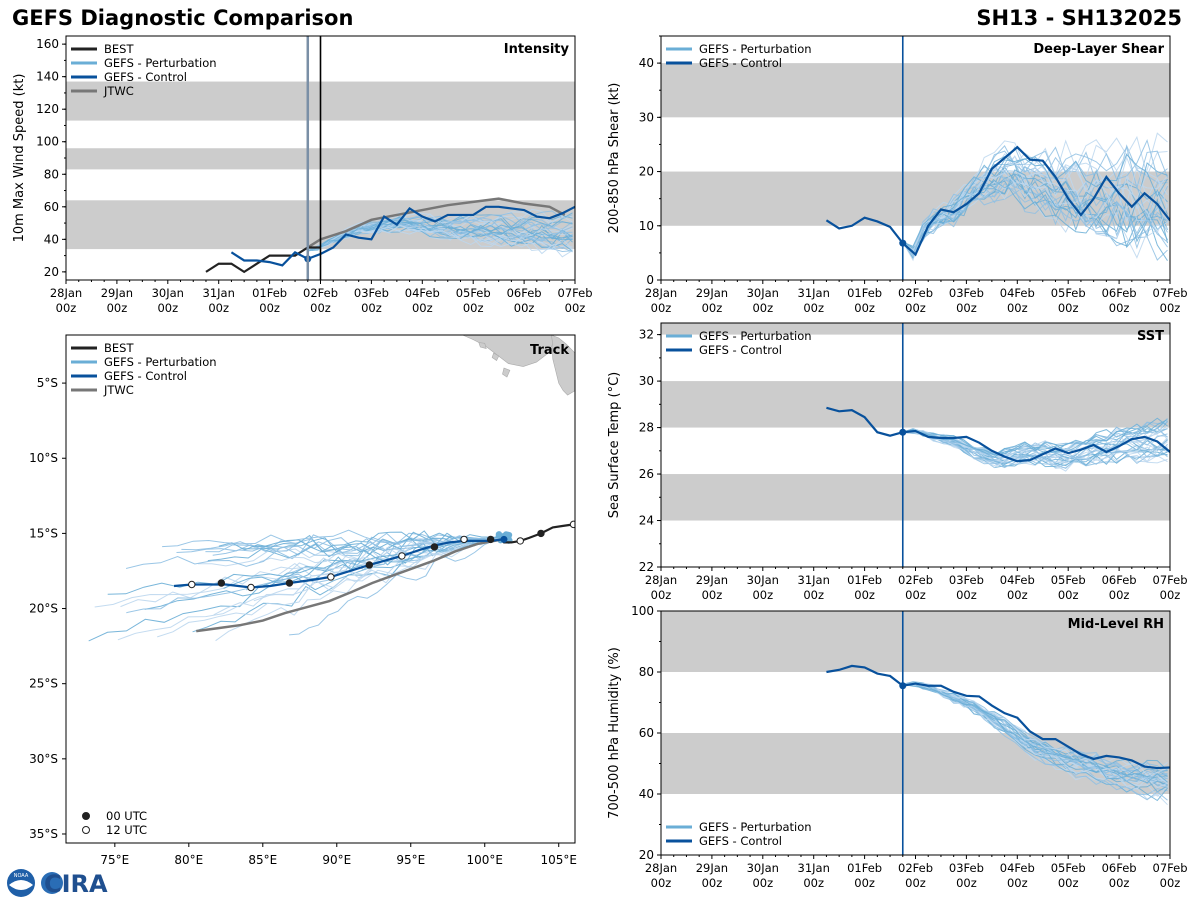 Image resolution: width=1200 pixels, height=900 pixels. What do you see at coordinates (410, 860) in the screenshot?
I see `lon-tick-label: 95°E` at bounding box center [410, 860].